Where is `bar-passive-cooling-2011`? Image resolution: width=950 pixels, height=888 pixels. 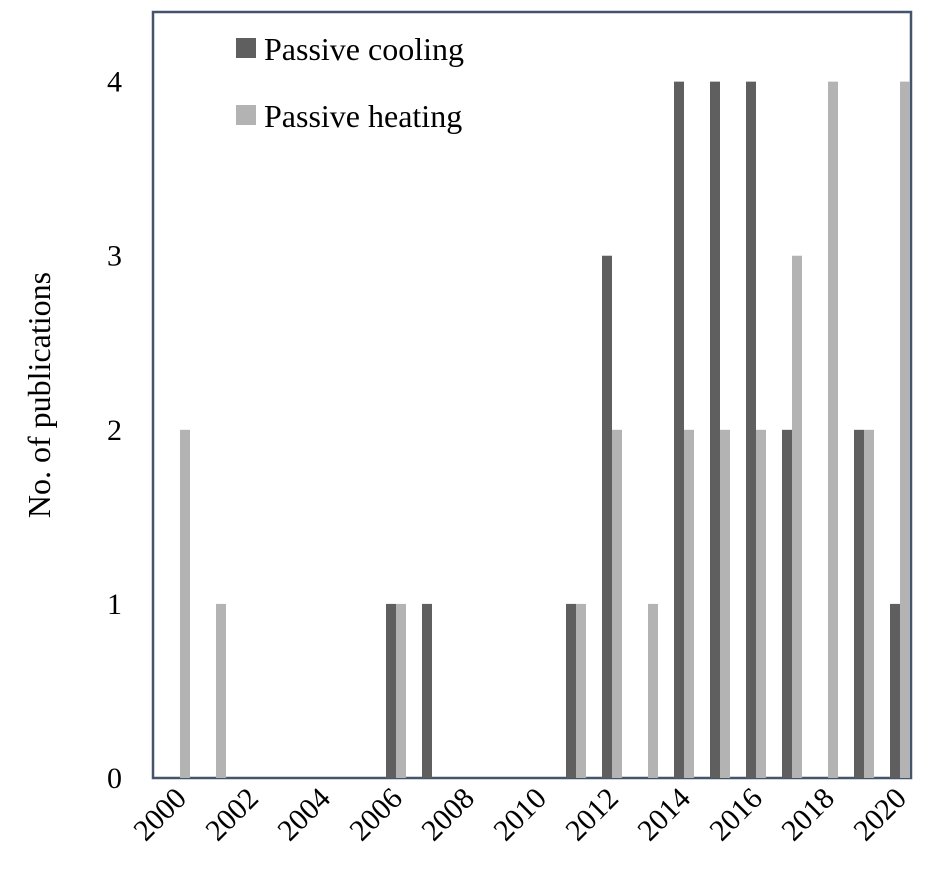 bar-passive-cooling-2011 is located at coordinates (571, 690).